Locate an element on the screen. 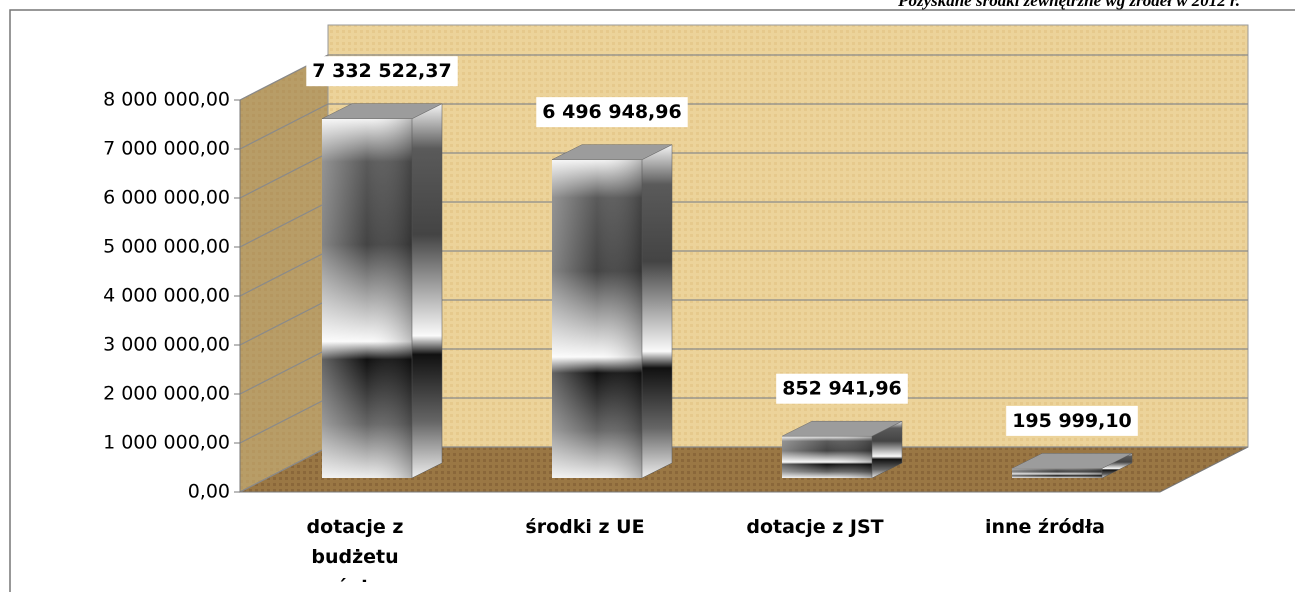  value-label: 852 941,96 is located at coordinates (842, 389).